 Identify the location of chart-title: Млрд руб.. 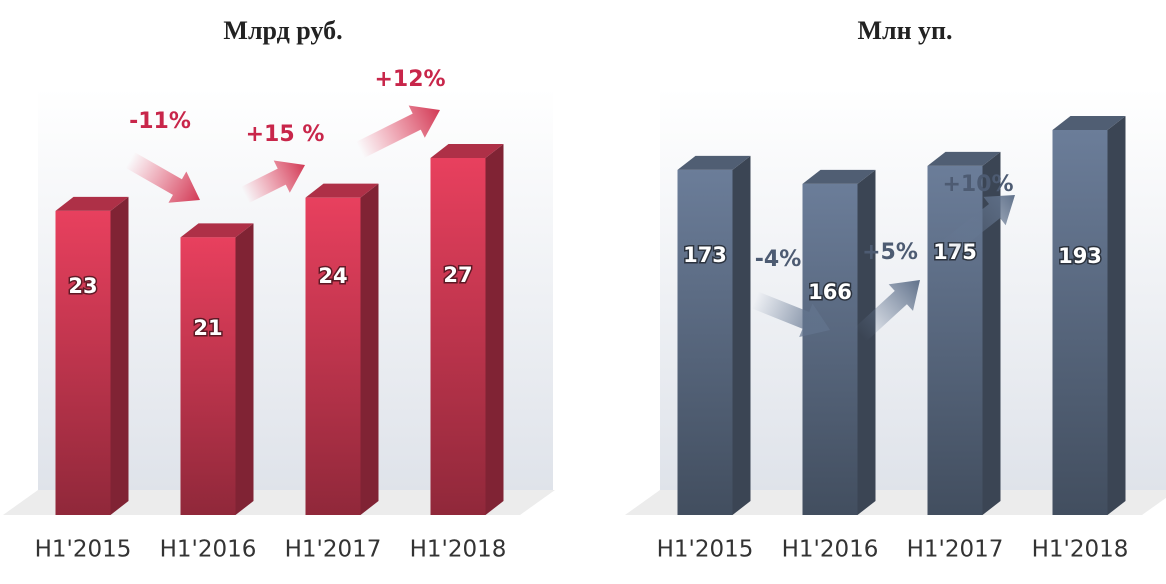
(282, 30).